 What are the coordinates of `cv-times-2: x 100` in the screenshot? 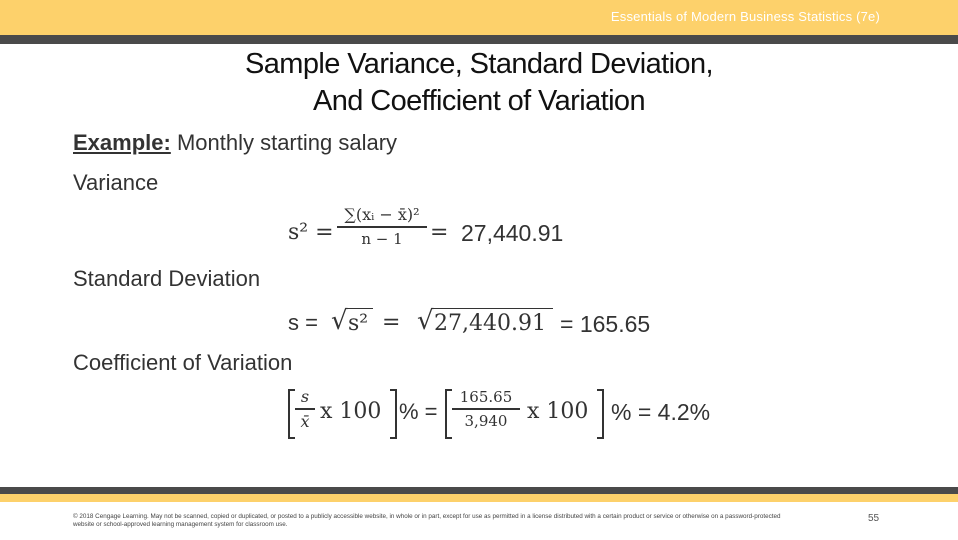 It's located at (558, 411).